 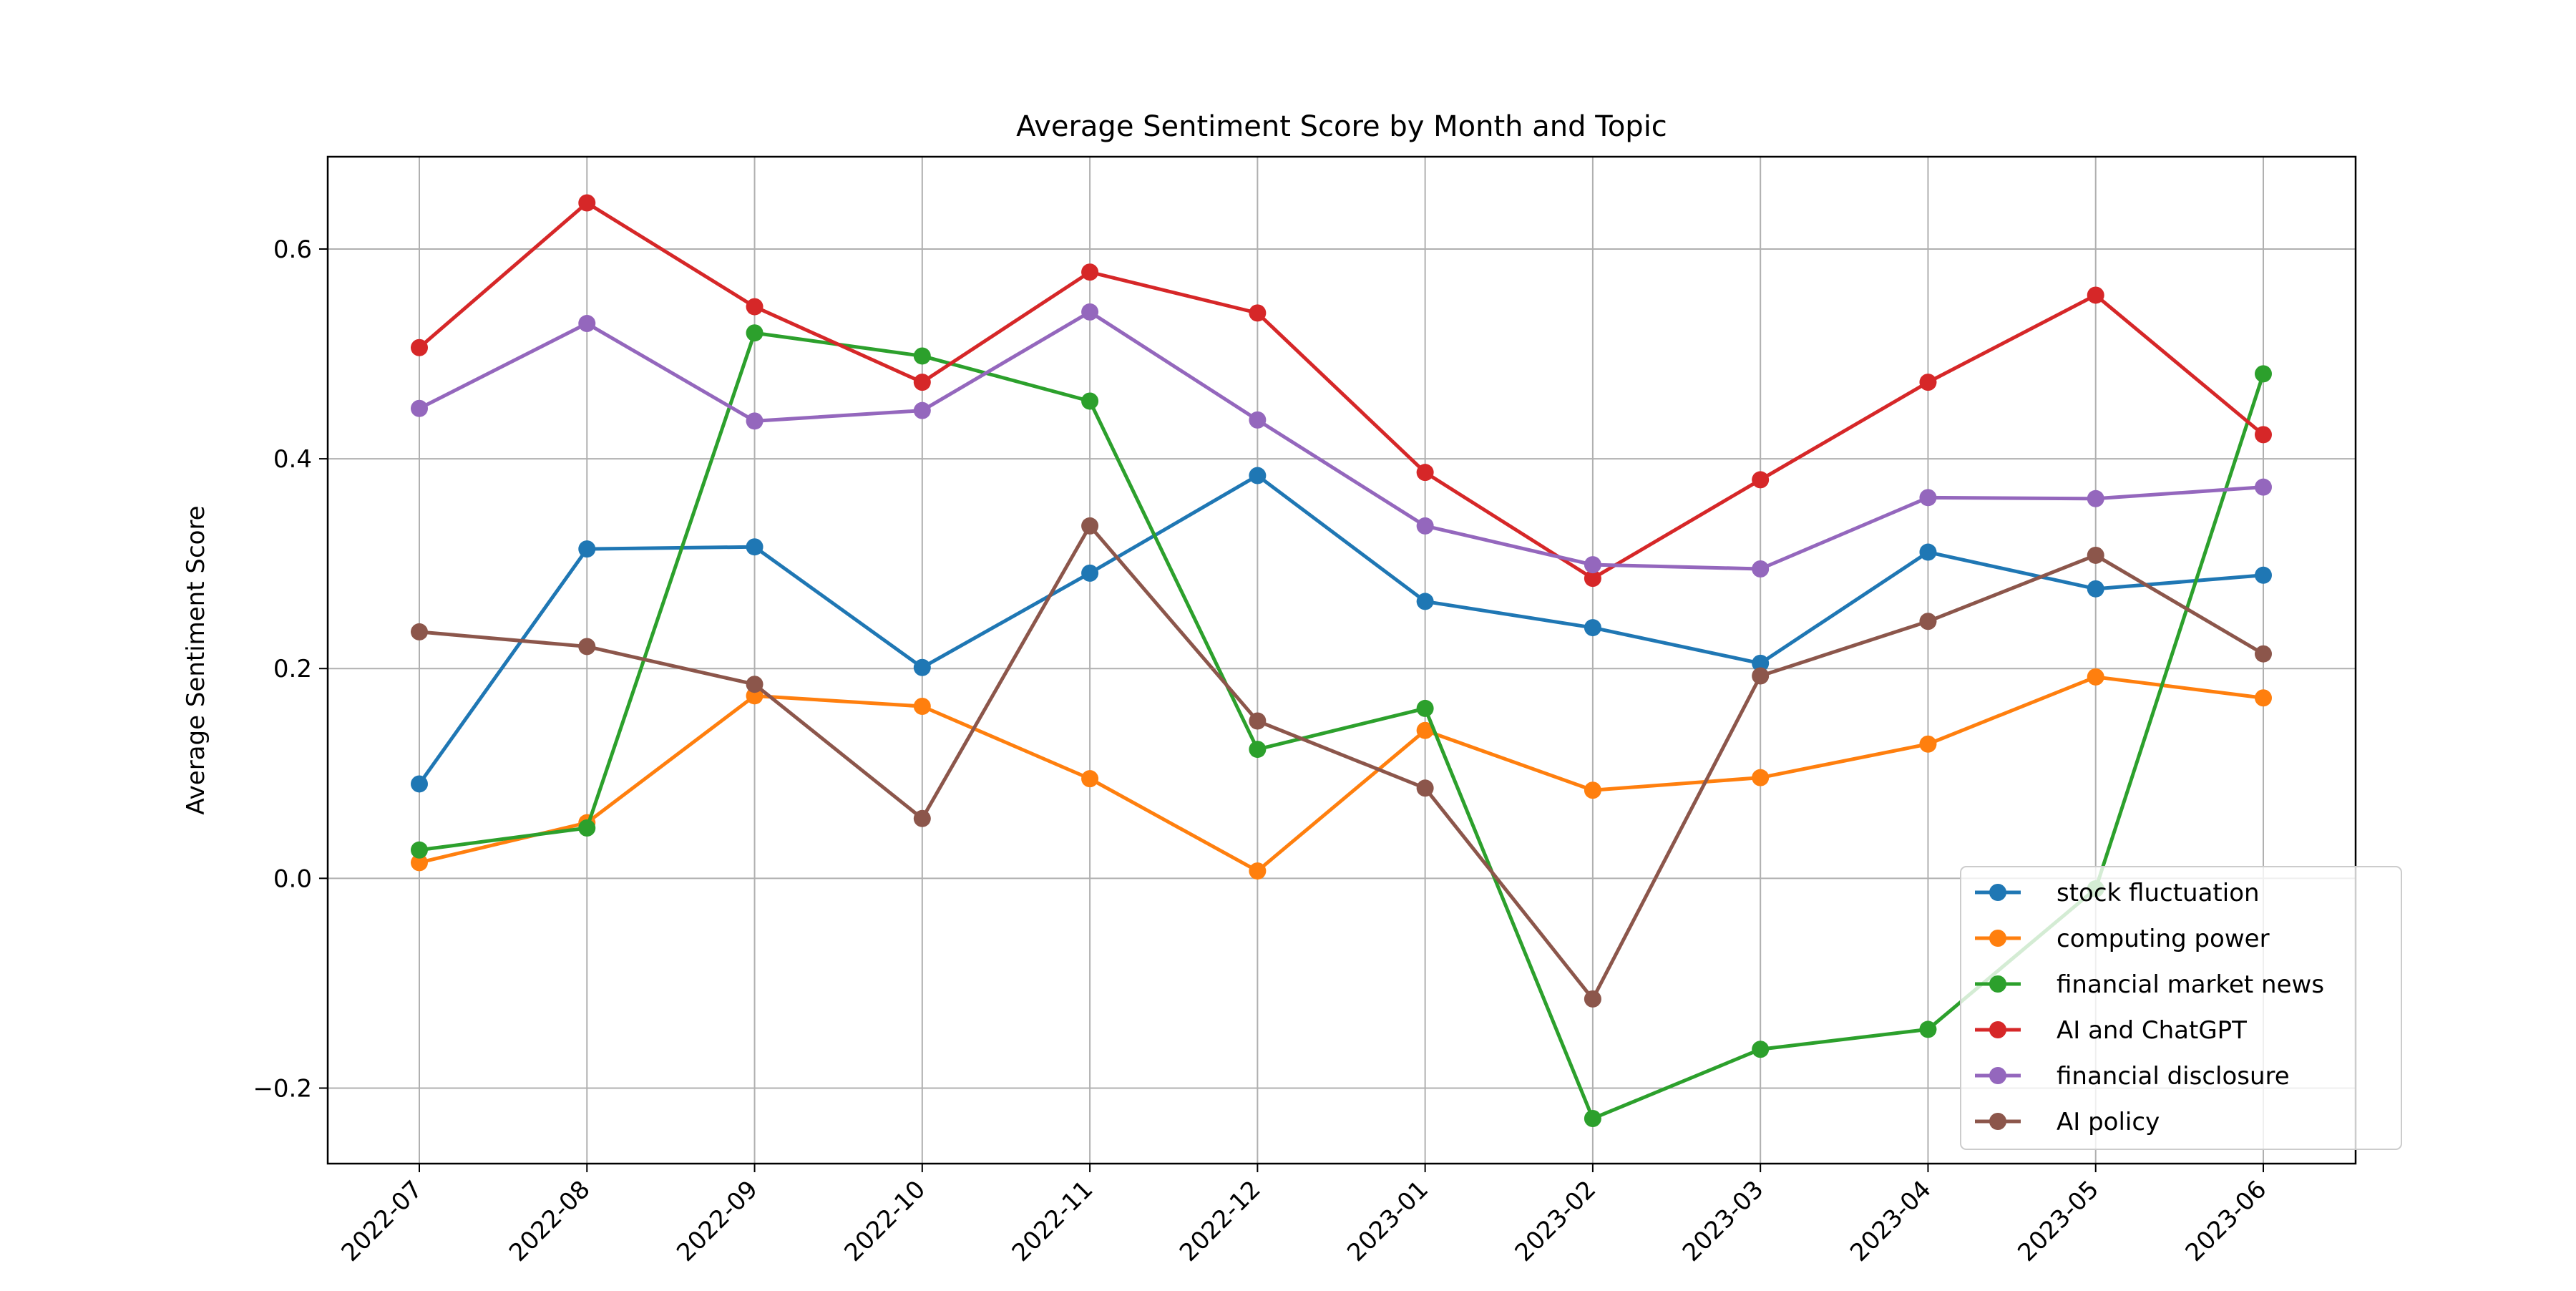 I want to click on x-tick-label: 2022-10, so click(x=885, y=1221).